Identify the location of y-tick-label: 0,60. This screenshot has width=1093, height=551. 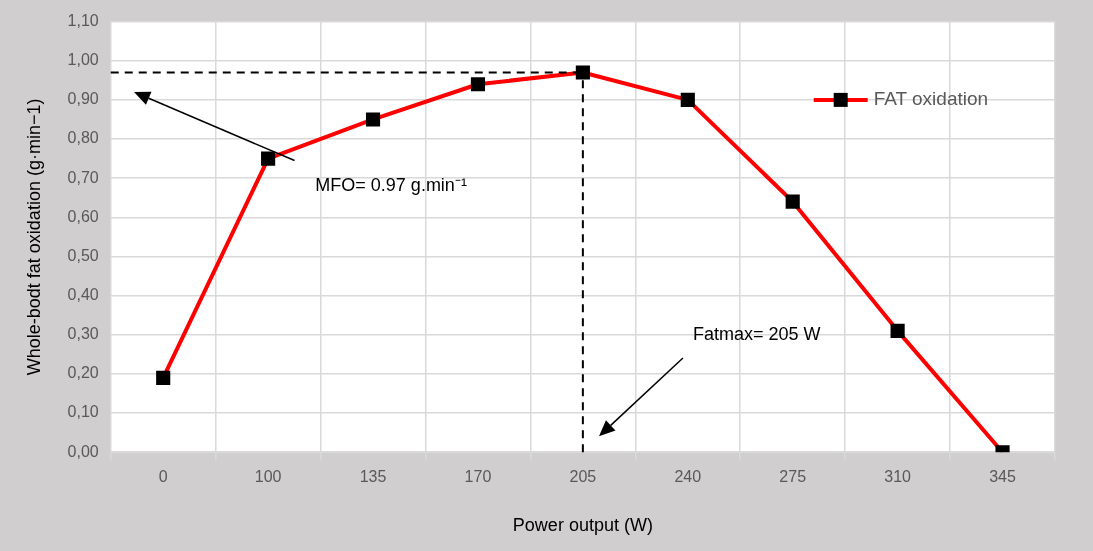
(83, 216).